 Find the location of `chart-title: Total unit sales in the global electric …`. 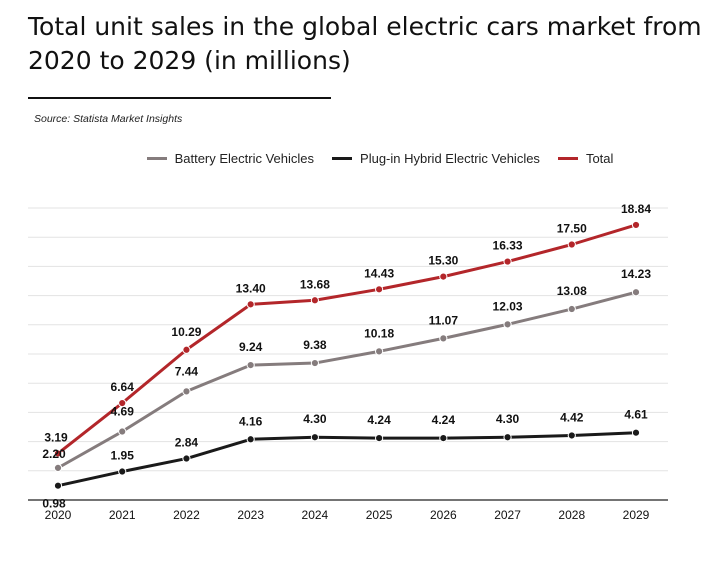

chart-title: Total unit sales in the global electric … is located at coordinates (365, 43).